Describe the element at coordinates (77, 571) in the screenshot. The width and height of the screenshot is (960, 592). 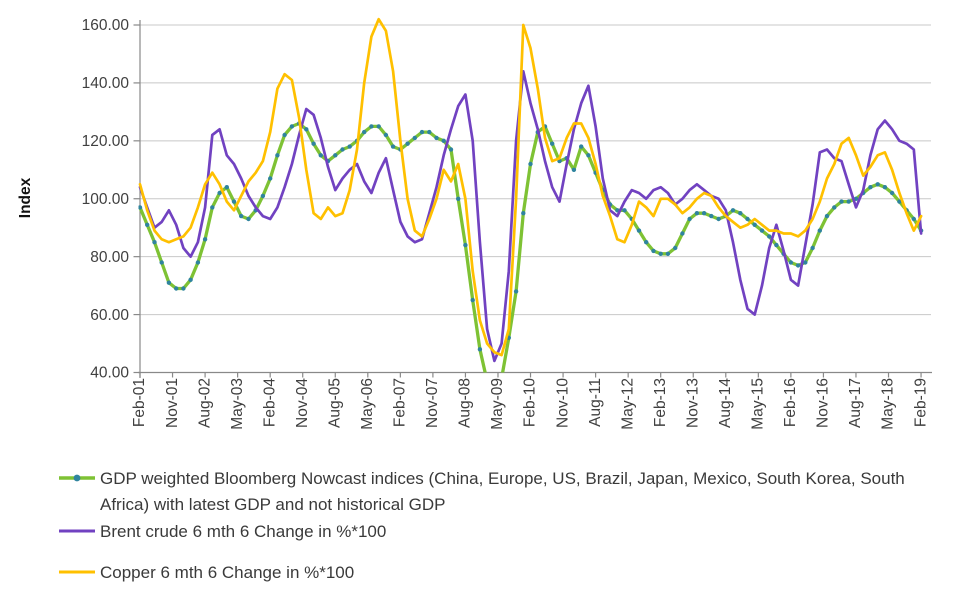
I see `copper-line-swatch-icon` at that location.